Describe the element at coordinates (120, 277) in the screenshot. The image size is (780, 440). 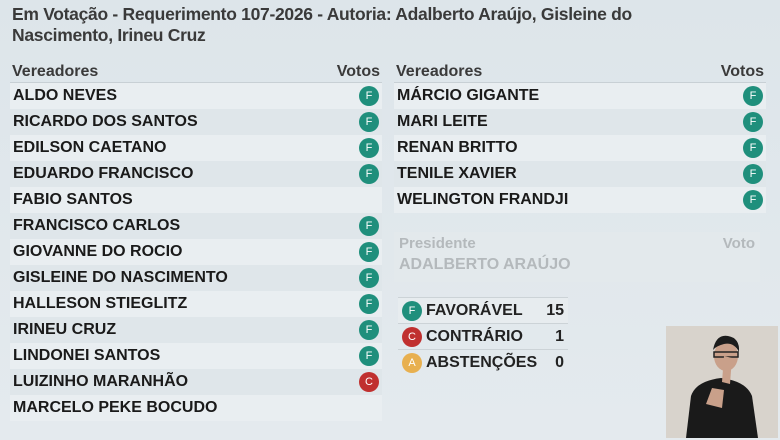
I see `councilor-name: GISLEINE DO NASCIMENTO` at that location.